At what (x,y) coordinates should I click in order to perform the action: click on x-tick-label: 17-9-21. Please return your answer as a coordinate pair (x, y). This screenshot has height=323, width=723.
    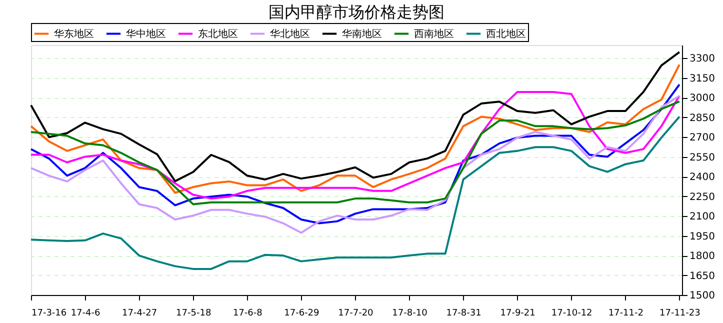
    Looking at the image, I should click on (518, 313).